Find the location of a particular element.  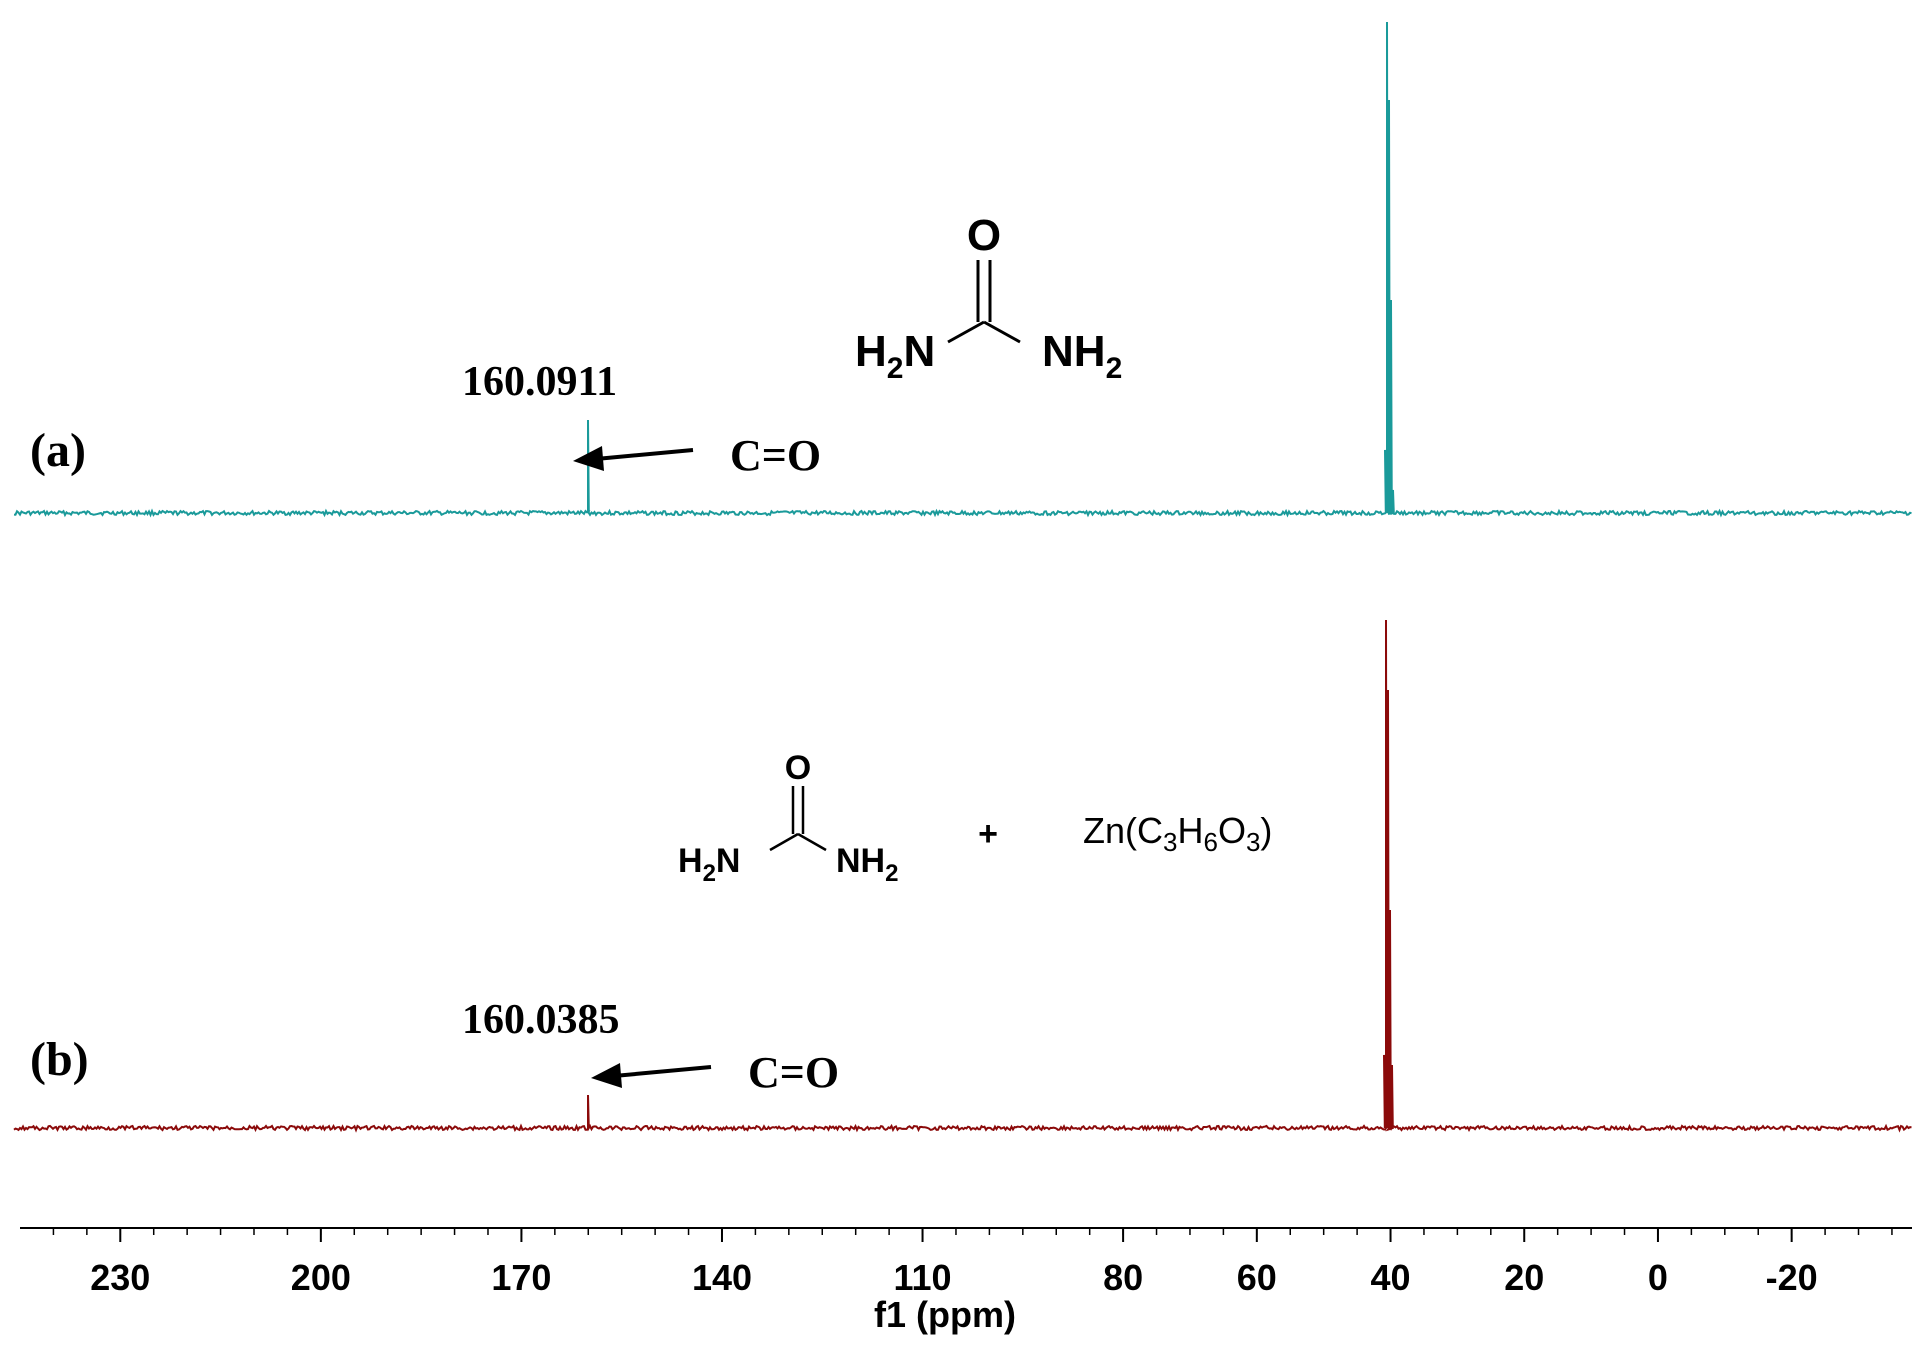

tick-label: 0 is located at coordinates (1658, 1277).